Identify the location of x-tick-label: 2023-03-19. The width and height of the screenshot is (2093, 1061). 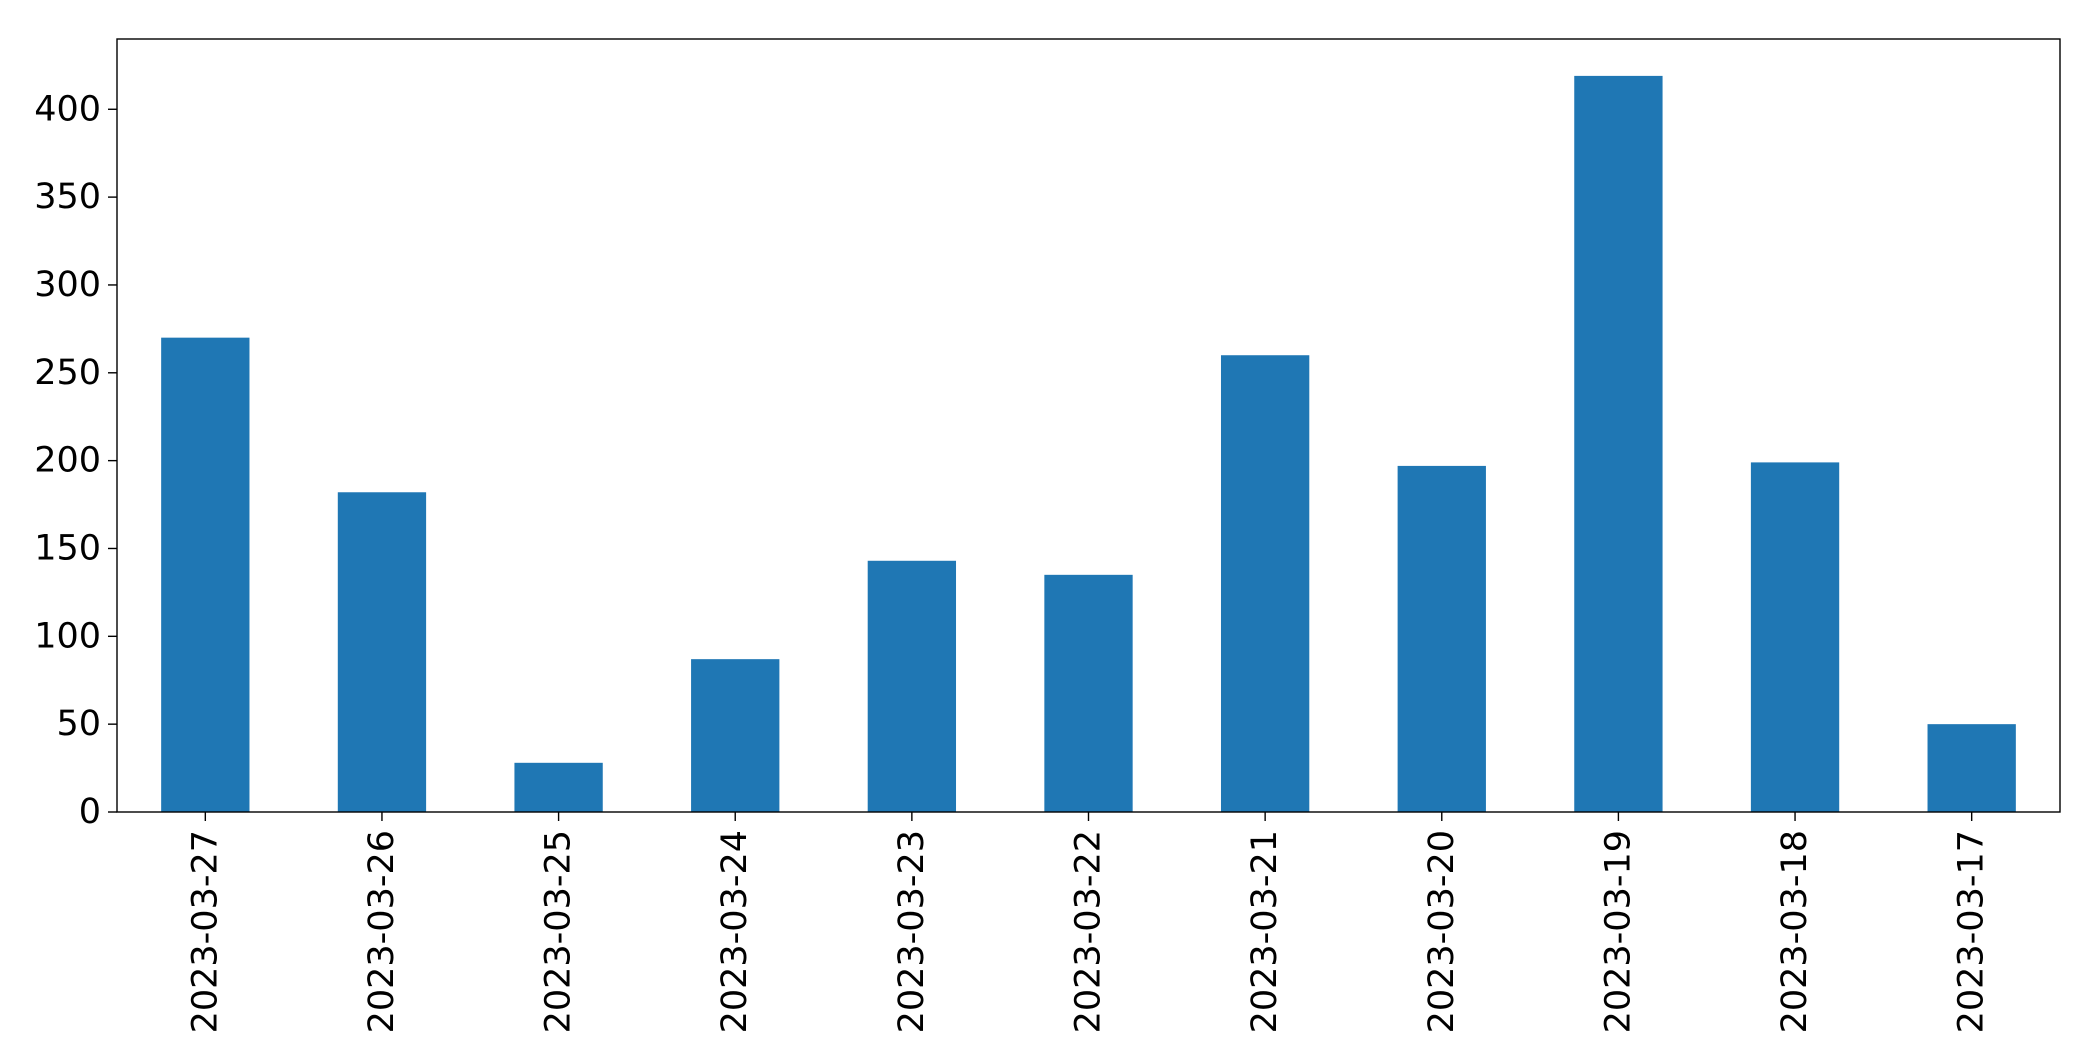
(1618, 931).